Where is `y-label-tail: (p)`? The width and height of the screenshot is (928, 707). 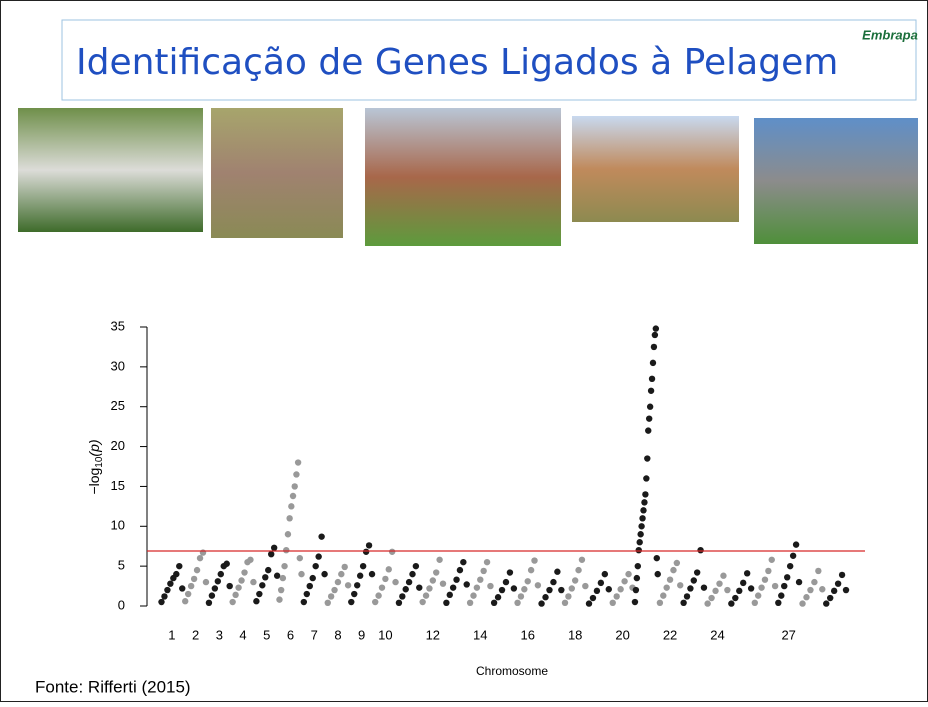 y-label-tail: (p) is located at coordinates (94, 447).